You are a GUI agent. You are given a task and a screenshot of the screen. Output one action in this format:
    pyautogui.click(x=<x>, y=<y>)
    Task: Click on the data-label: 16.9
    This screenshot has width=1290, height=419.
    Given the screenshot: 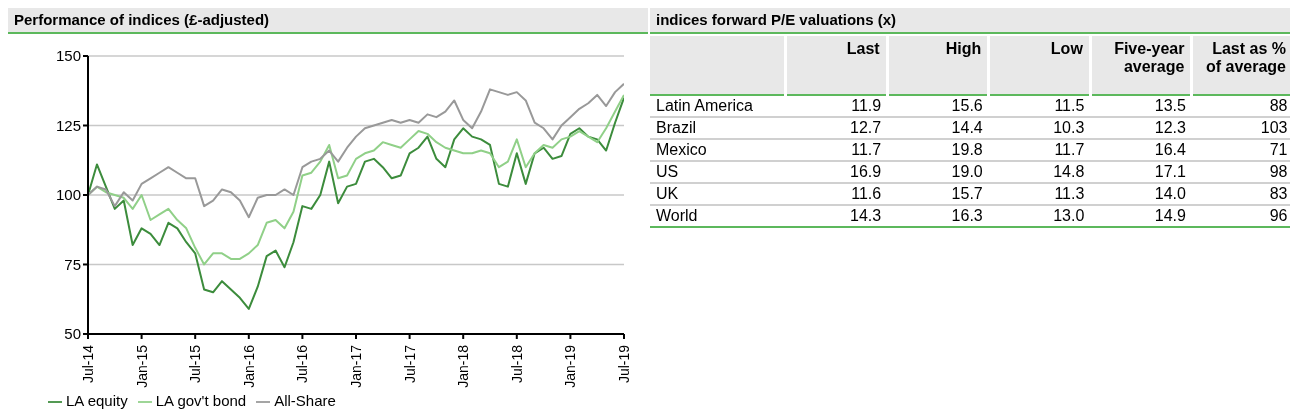 What is the action you would take?
    pyautogui.click(x=836, y=172)
    